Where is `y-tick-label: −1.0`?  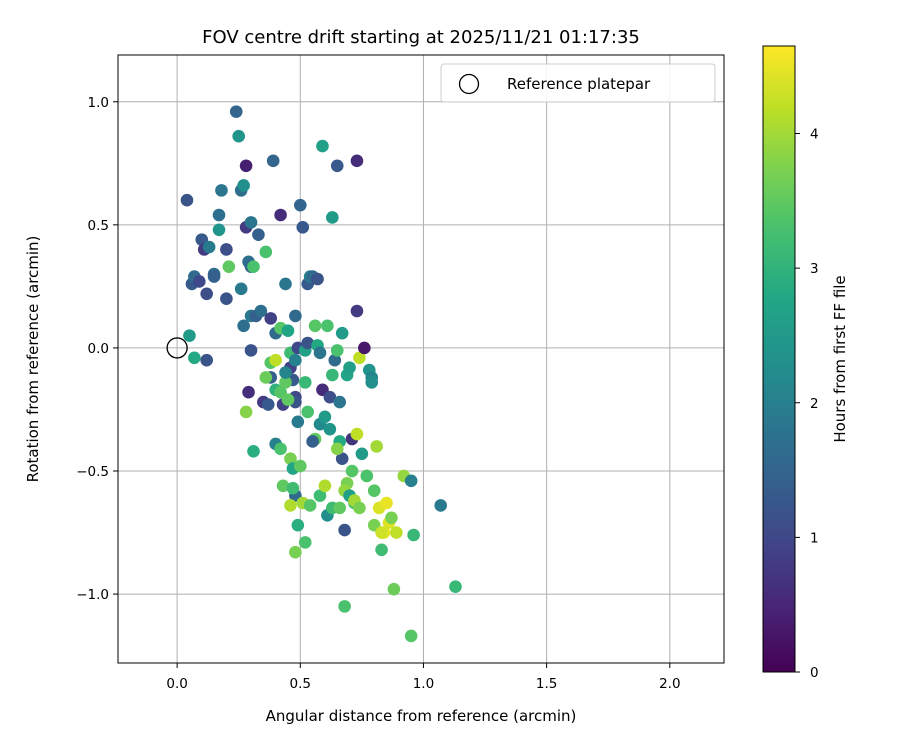 y-tick-label: −1.0 is located at coordinates (92, 595).